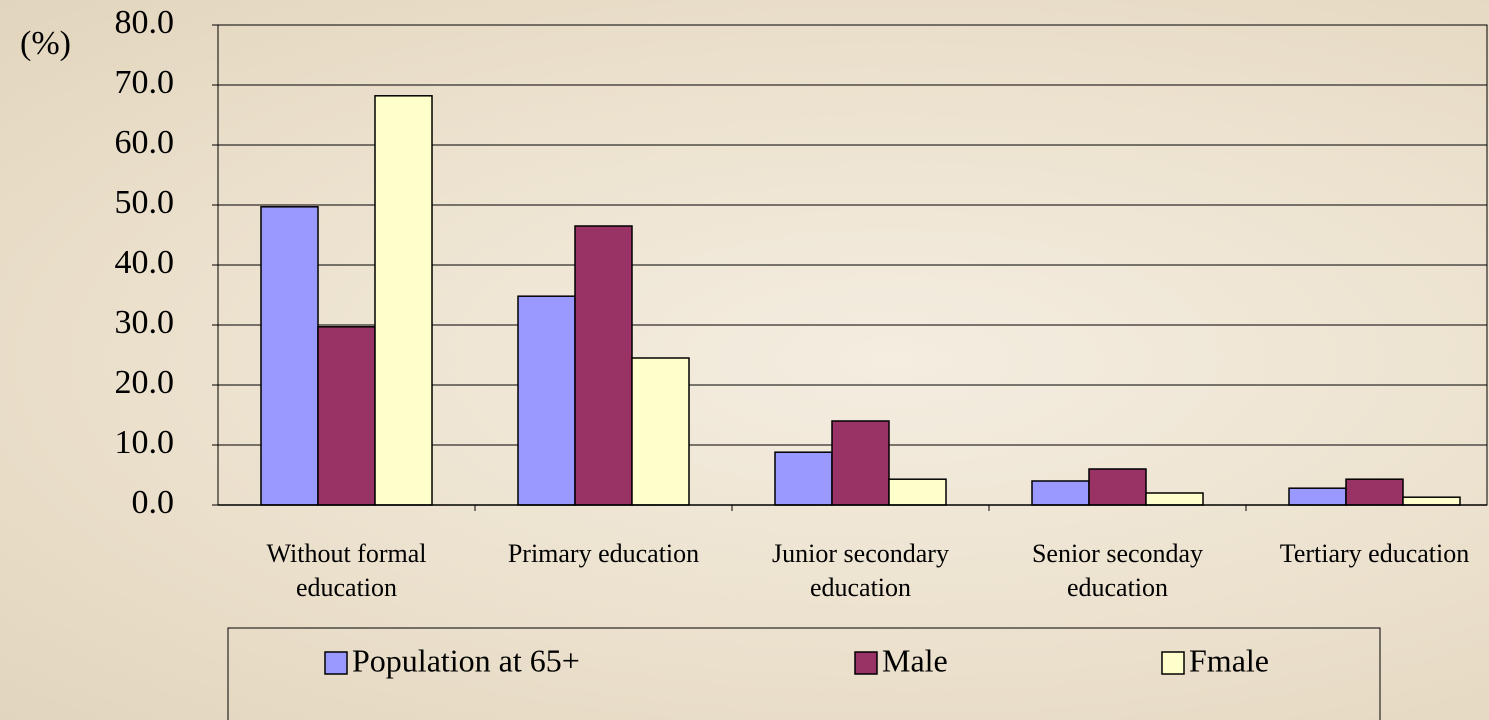 The width and height of the screenshot is (1489, 720). I want to click on legend-label: Male, so click(915, 660).